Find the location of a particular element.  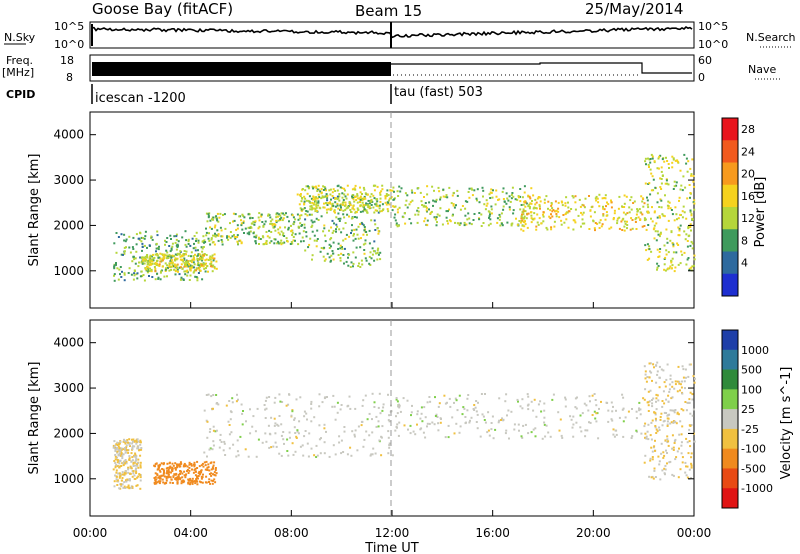

date-title: 25/May/2014 is located at coordinates (634, 9).